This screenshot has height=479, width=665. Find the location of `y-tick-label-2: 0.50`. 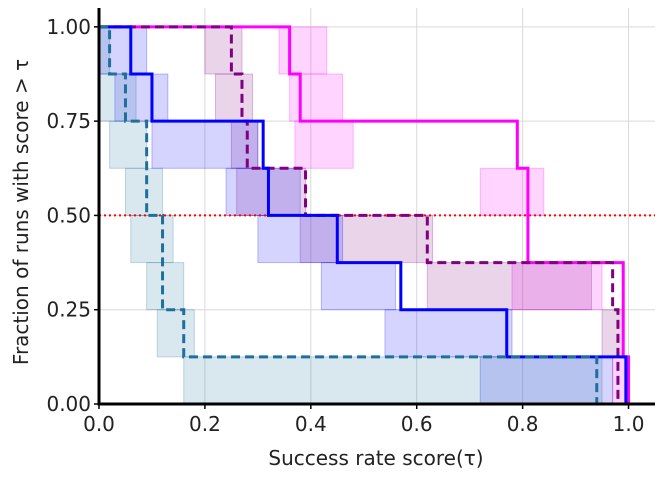

y-tick-label-2: 0.50 is located at coordinates (68, 215).